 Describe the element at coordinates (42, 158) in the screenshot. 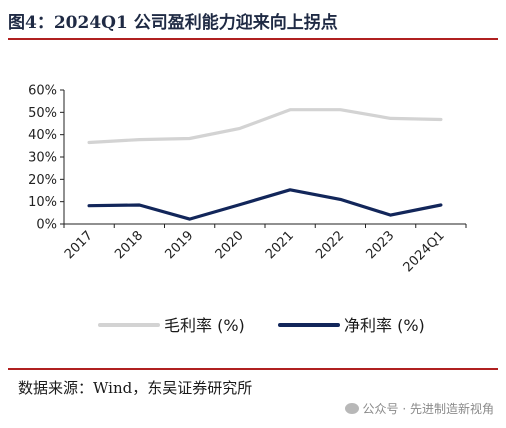

I see `y-tick-label: 30%` at that location.